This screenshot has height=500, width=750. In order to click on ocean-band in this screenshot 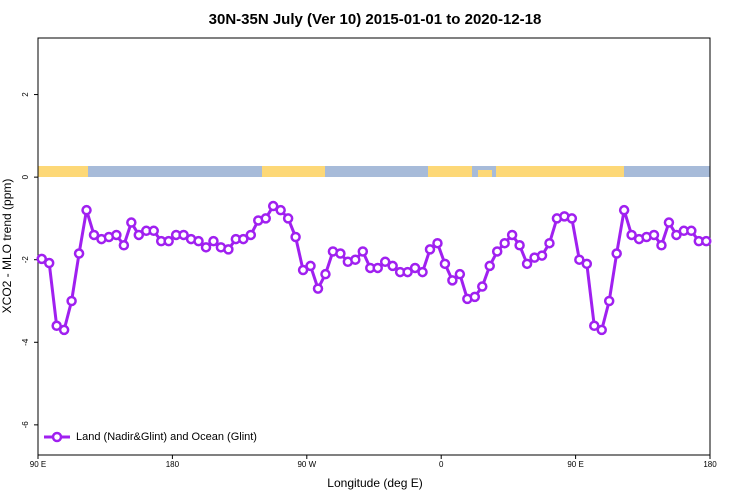, I will do `click(374, 171)`.